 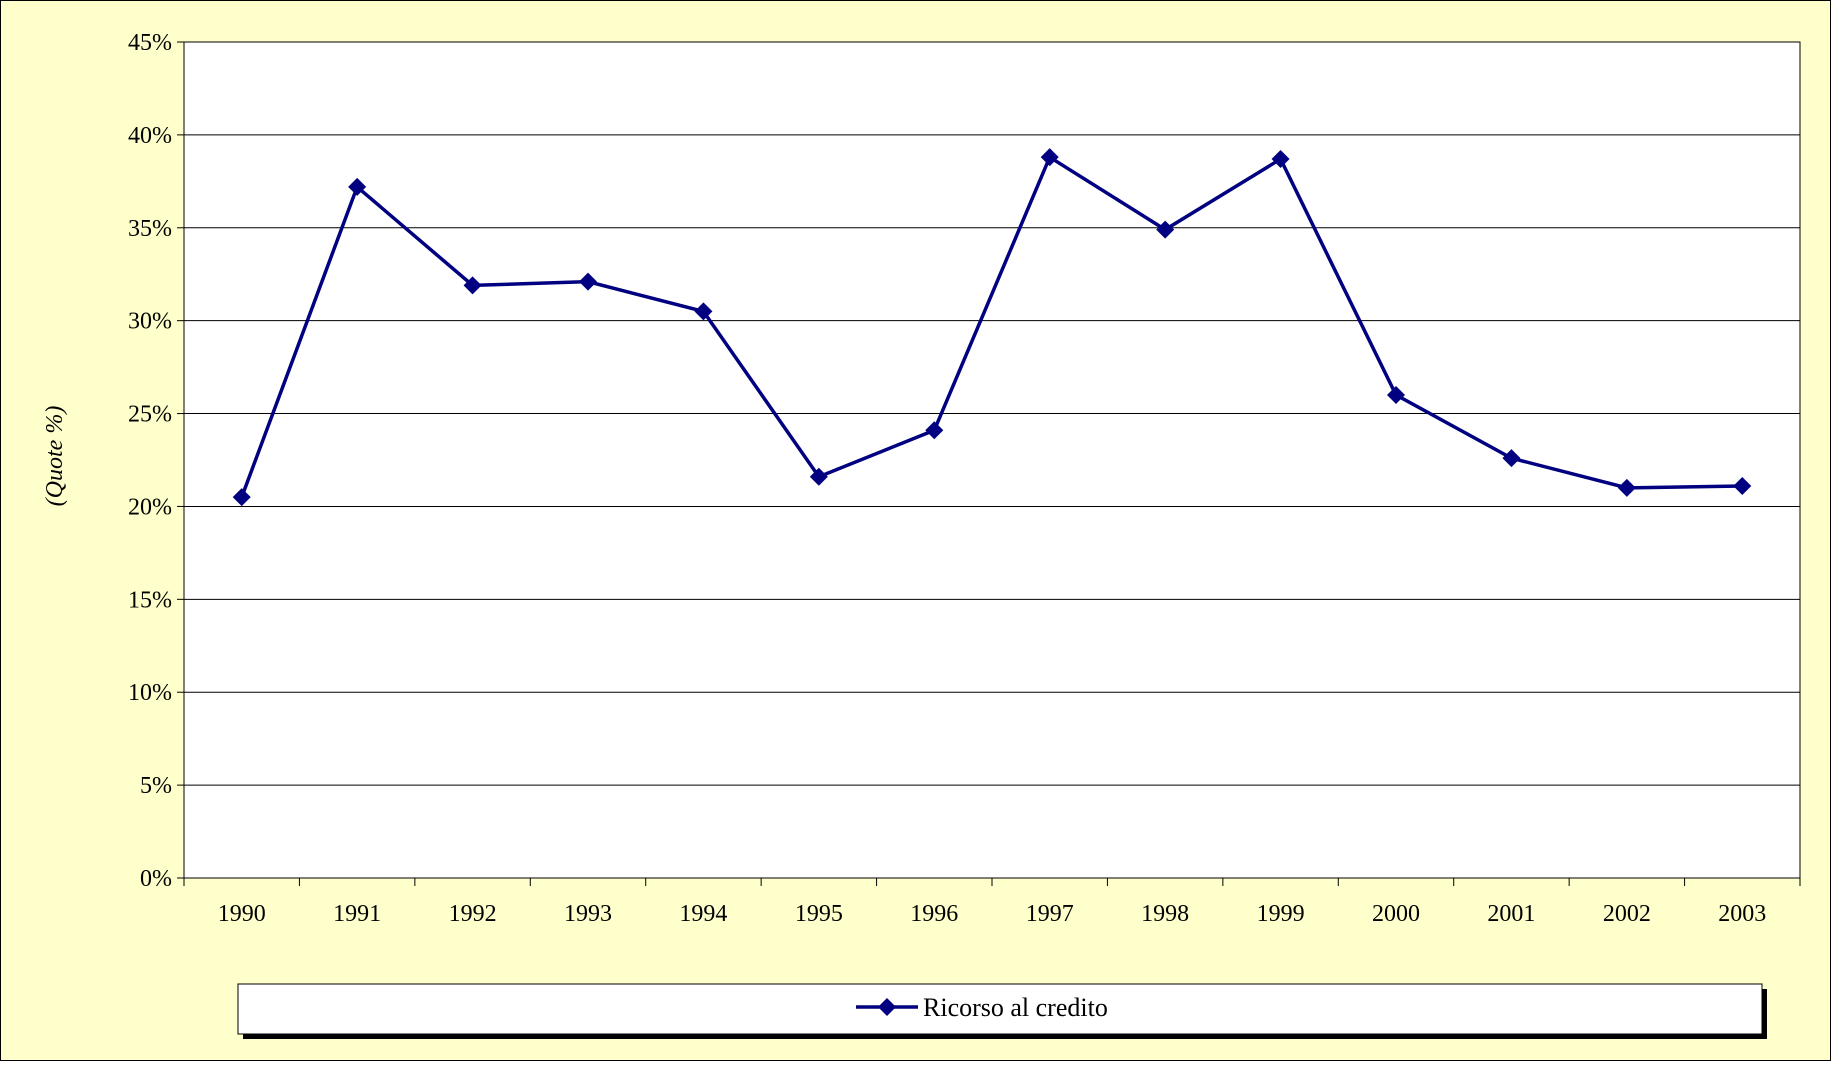 I want to click on x-tick-label: 1990, so click(x=242, y=914).